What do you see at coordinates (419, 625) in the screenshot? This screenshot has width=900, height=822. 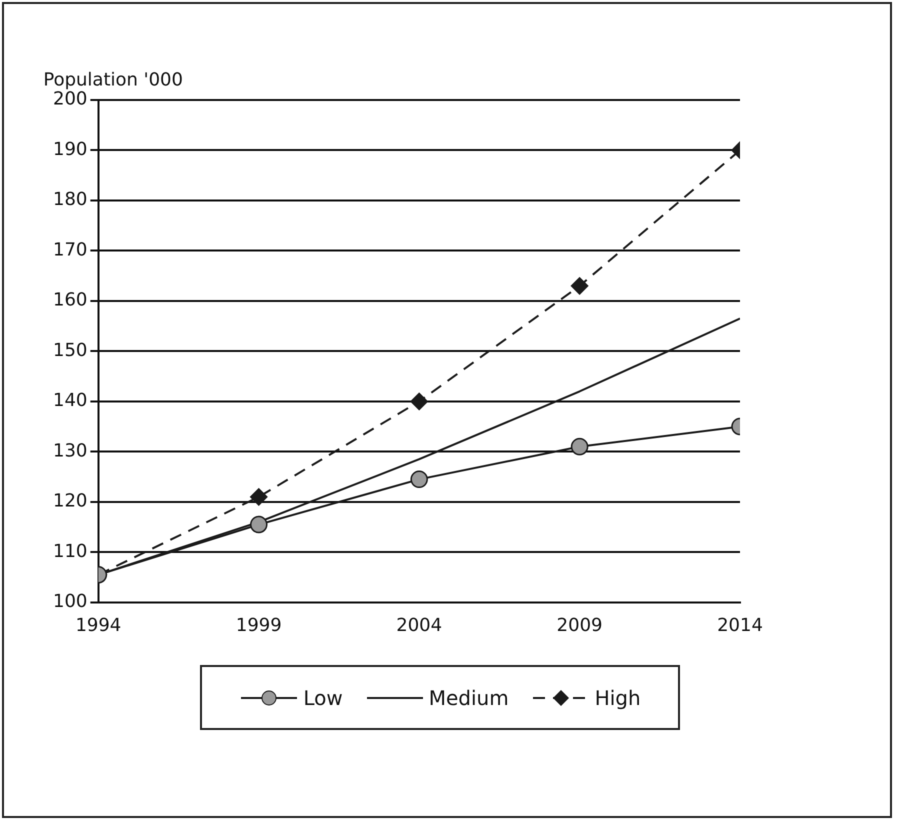 I see `x-tick-label: 2004` at bounding box center [419, 625].